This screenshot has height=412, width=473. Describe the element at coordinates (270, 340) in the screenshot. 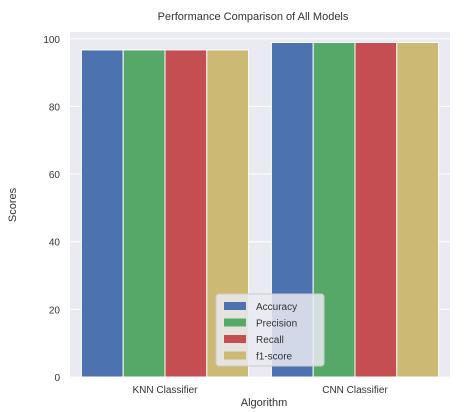

I see `legend-label: Recall` at that location.